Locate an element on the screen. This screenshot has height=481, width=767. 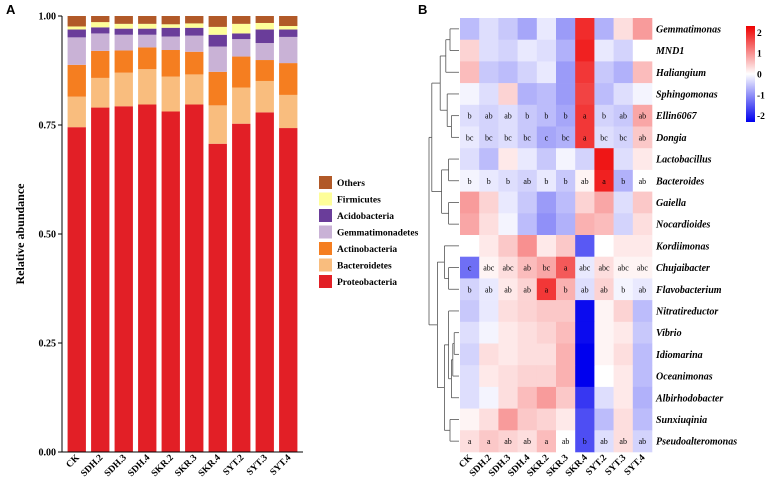
row-label: Flavobacterium is located at coordinates (688, 290).